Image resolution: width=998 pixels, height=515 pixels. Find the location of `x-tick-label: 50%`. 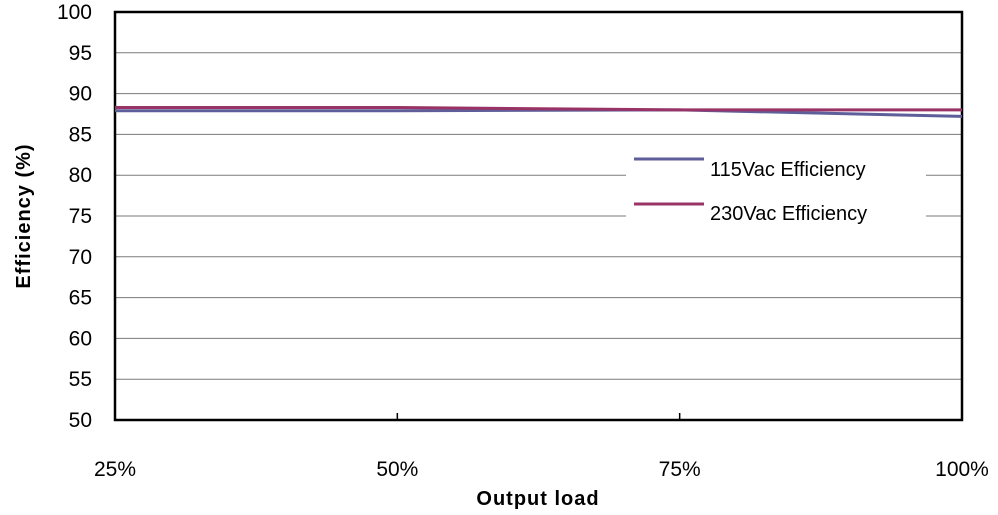

x-tick-label: 50% is located at coordinates (397, 469).